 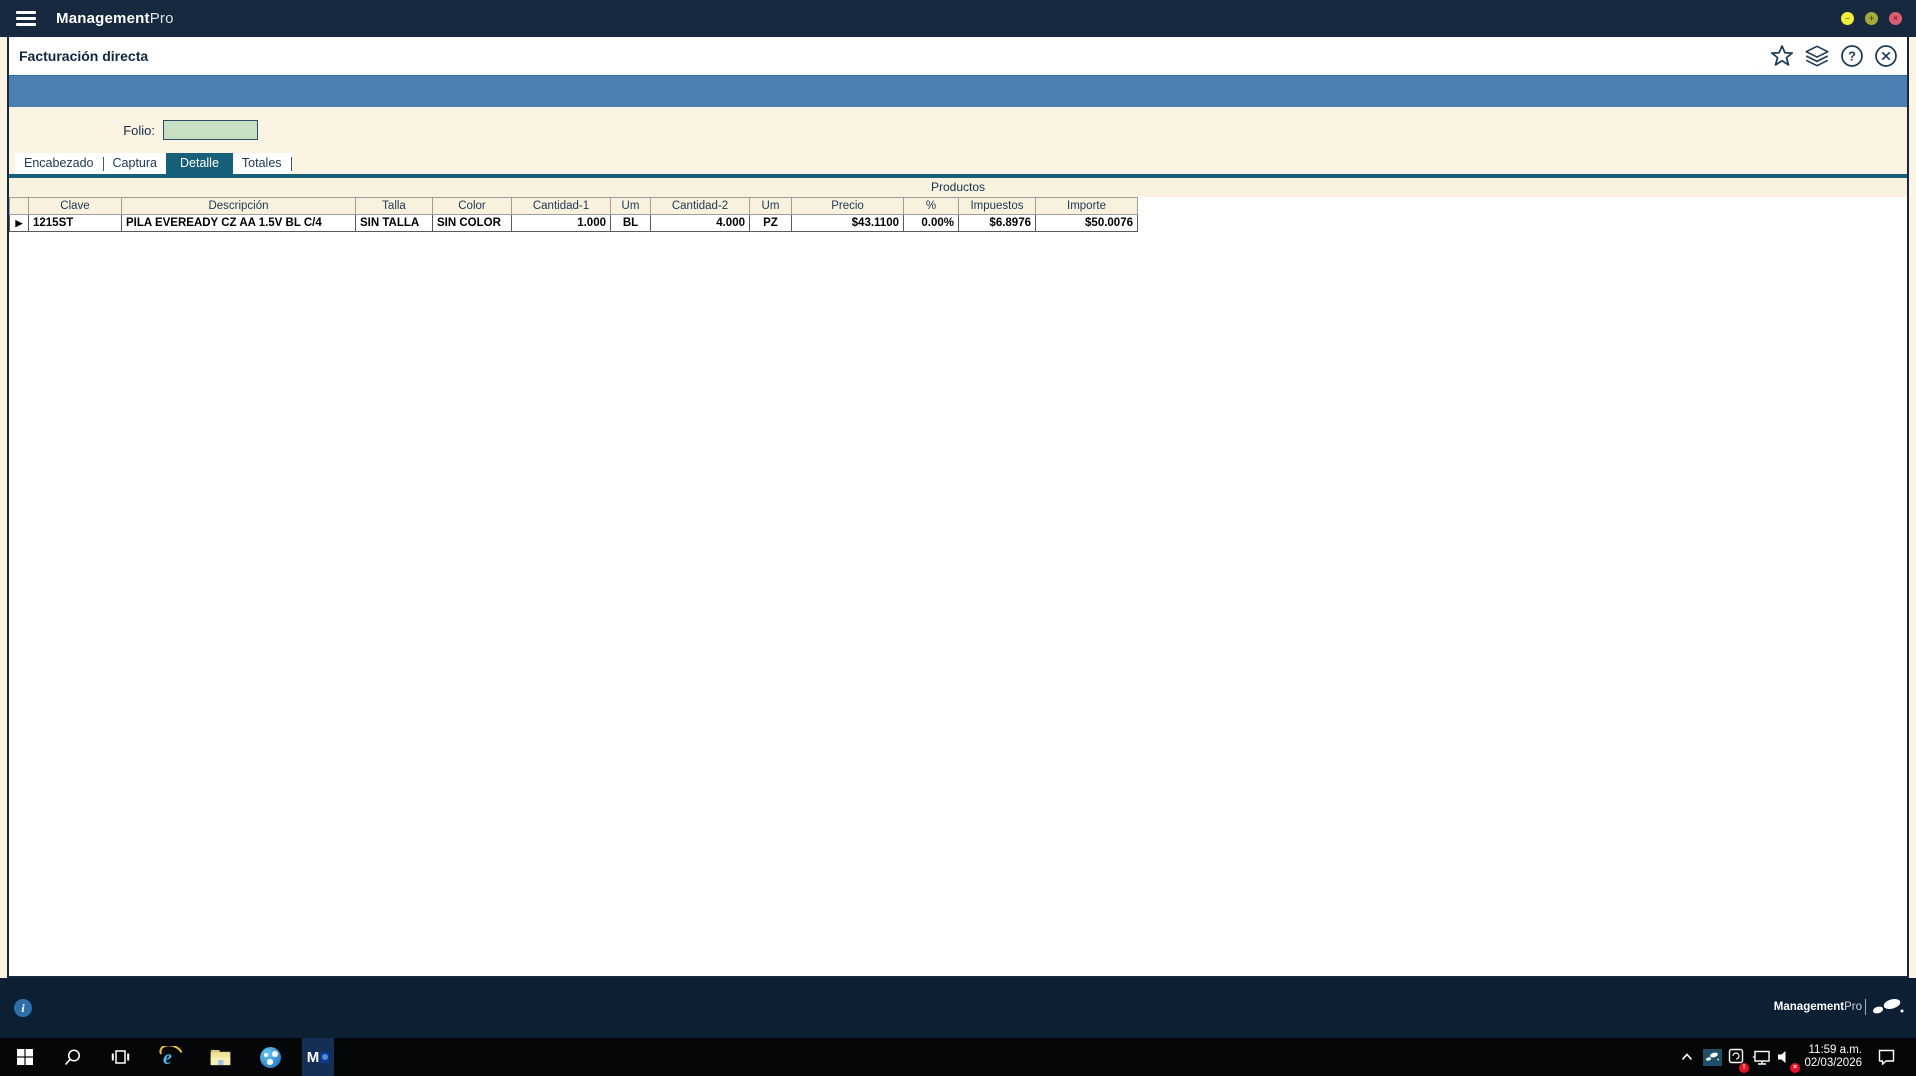 I want to click on status-footer: i ManagementPro, so click(x=958, y=1008).